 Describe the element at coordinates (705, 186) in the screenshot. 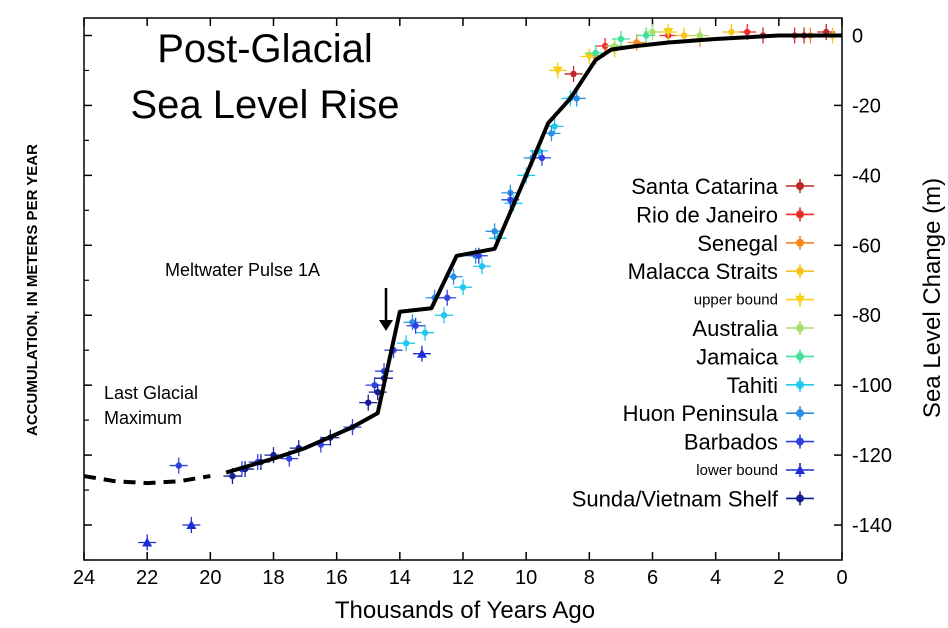

I see `legend-label: Santa Catarina` at that location.